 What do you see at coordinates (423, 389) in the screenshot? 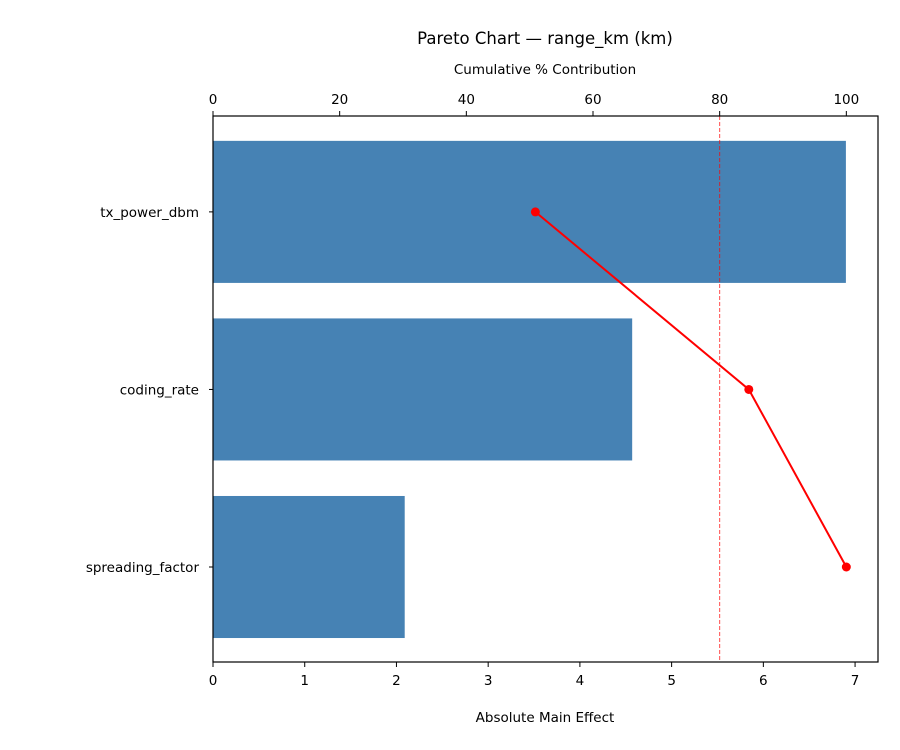
I see `bar-coding_rate` at bounding box center [423, 389].